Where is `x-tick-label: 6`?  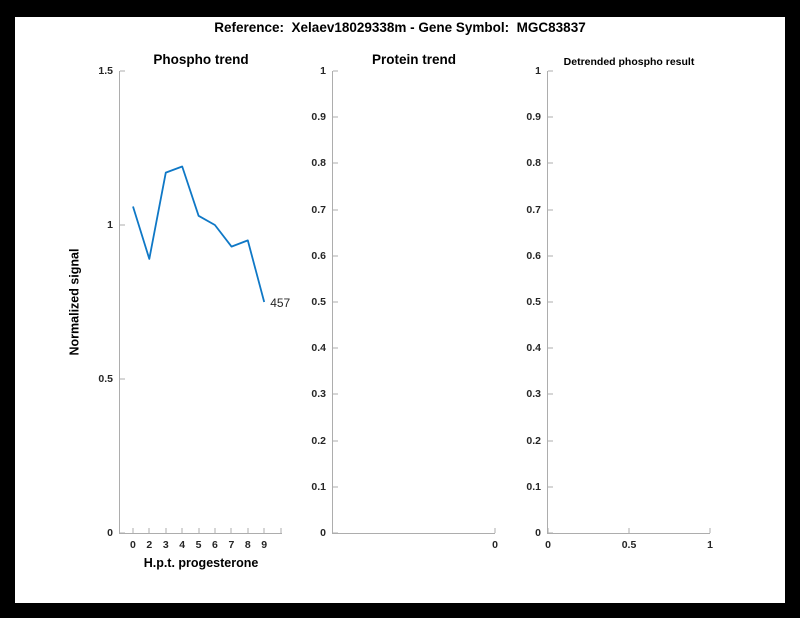
x-tick-label: 6 is located at coordinates (215, 545).